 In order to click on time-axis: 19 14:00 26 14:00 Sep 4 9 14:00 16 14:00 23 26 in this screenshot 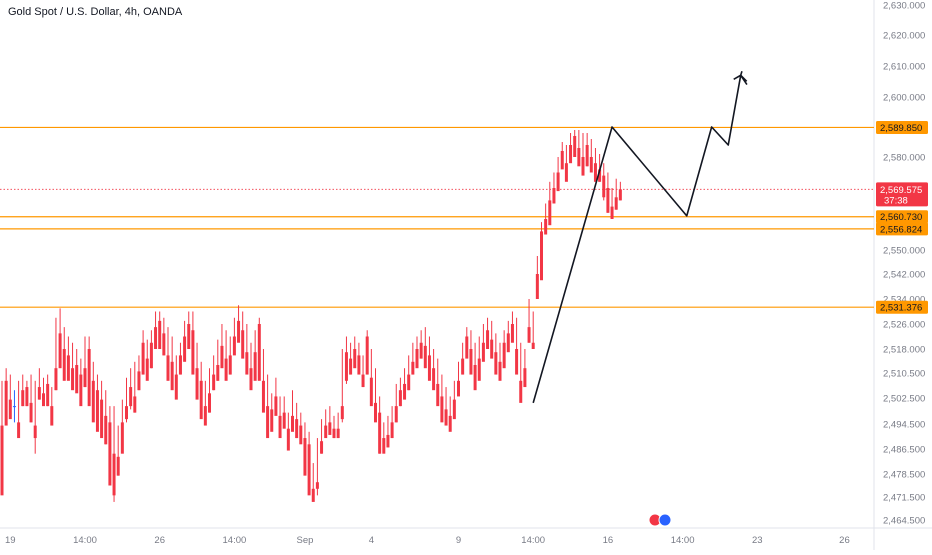, I will do `click(427, 540)`.